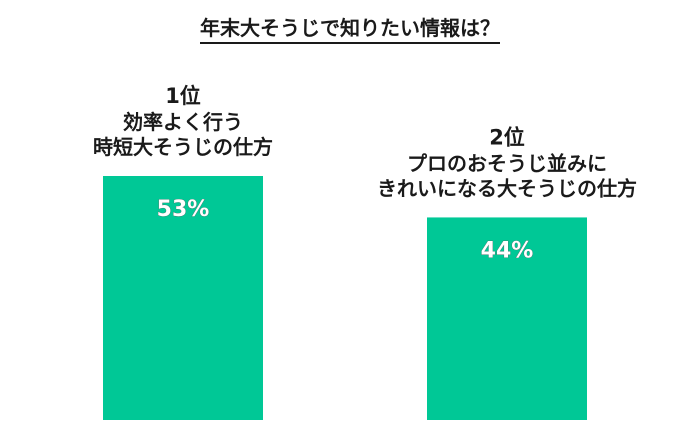  Describe the element at coordinates (183, 96) in the screenshot. I see `category-rank-1: 1位` at that location.